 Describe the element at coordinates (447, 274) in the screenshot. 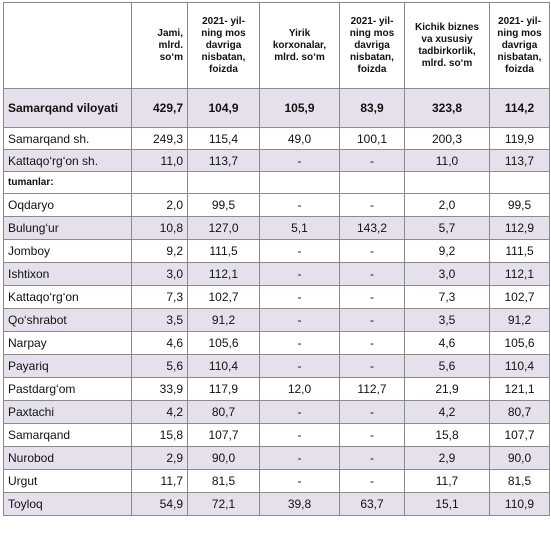

I see `row-value: 3,0` at that location.